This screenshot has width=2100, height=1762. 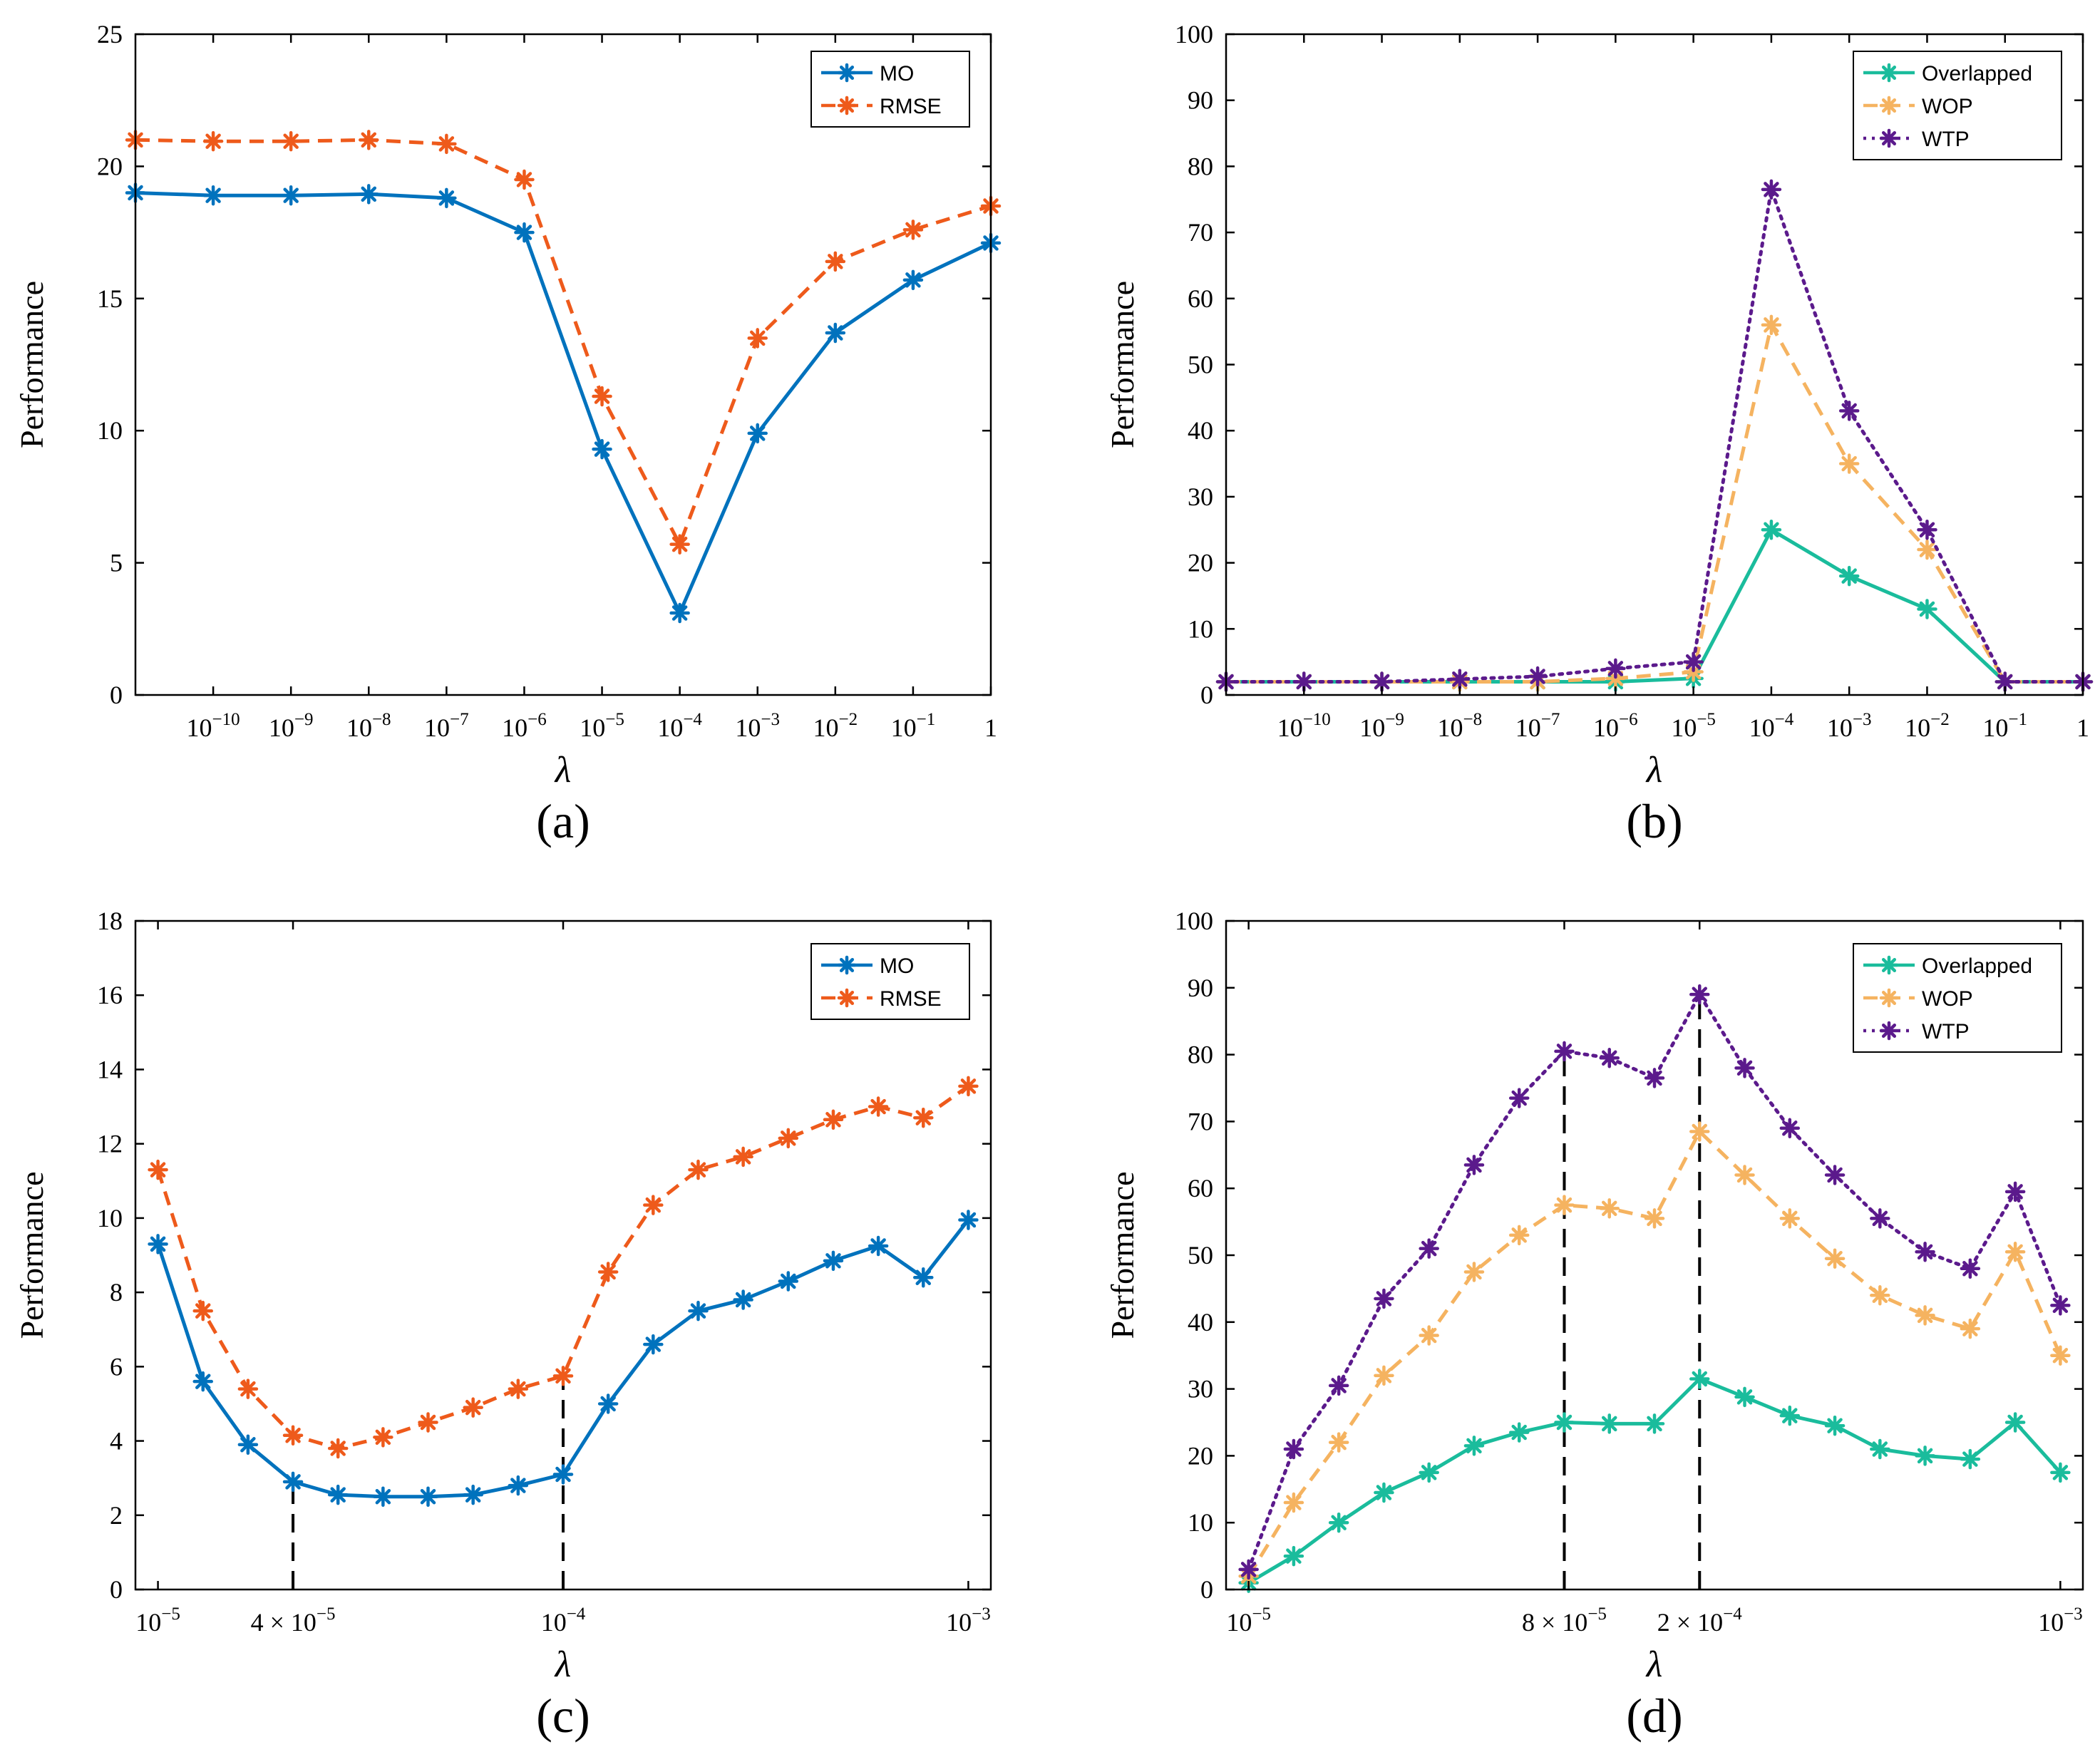 What do you see at coordinates (1304, 726) in the screenshot?
I see `x-tick-label: 10⁻¹⁰` at bounding box center [1304, 726].